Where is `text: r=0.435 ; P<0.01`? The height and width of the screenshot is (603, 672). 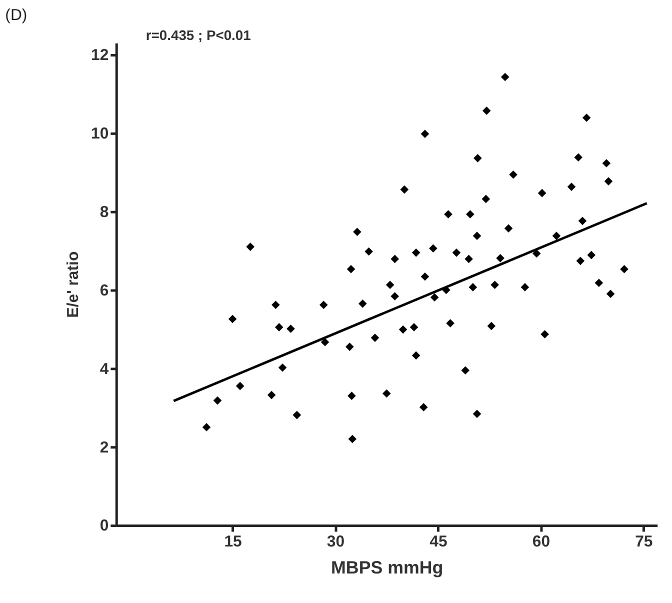
text: r=0.435 ; P<0.01 is located at coordinates (199, 34).